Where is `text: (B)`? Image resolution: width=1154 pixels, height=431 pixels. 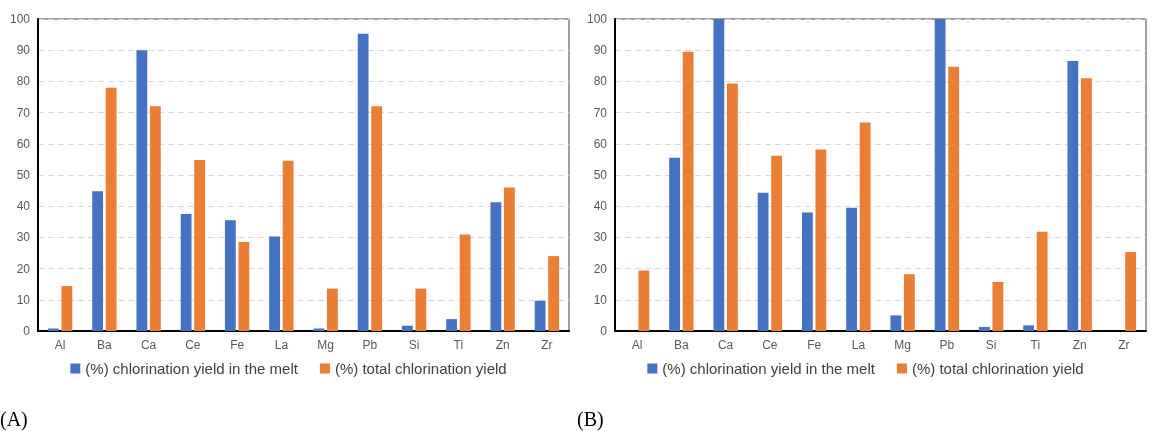
text: (B) is located at coordinates (590, 419).